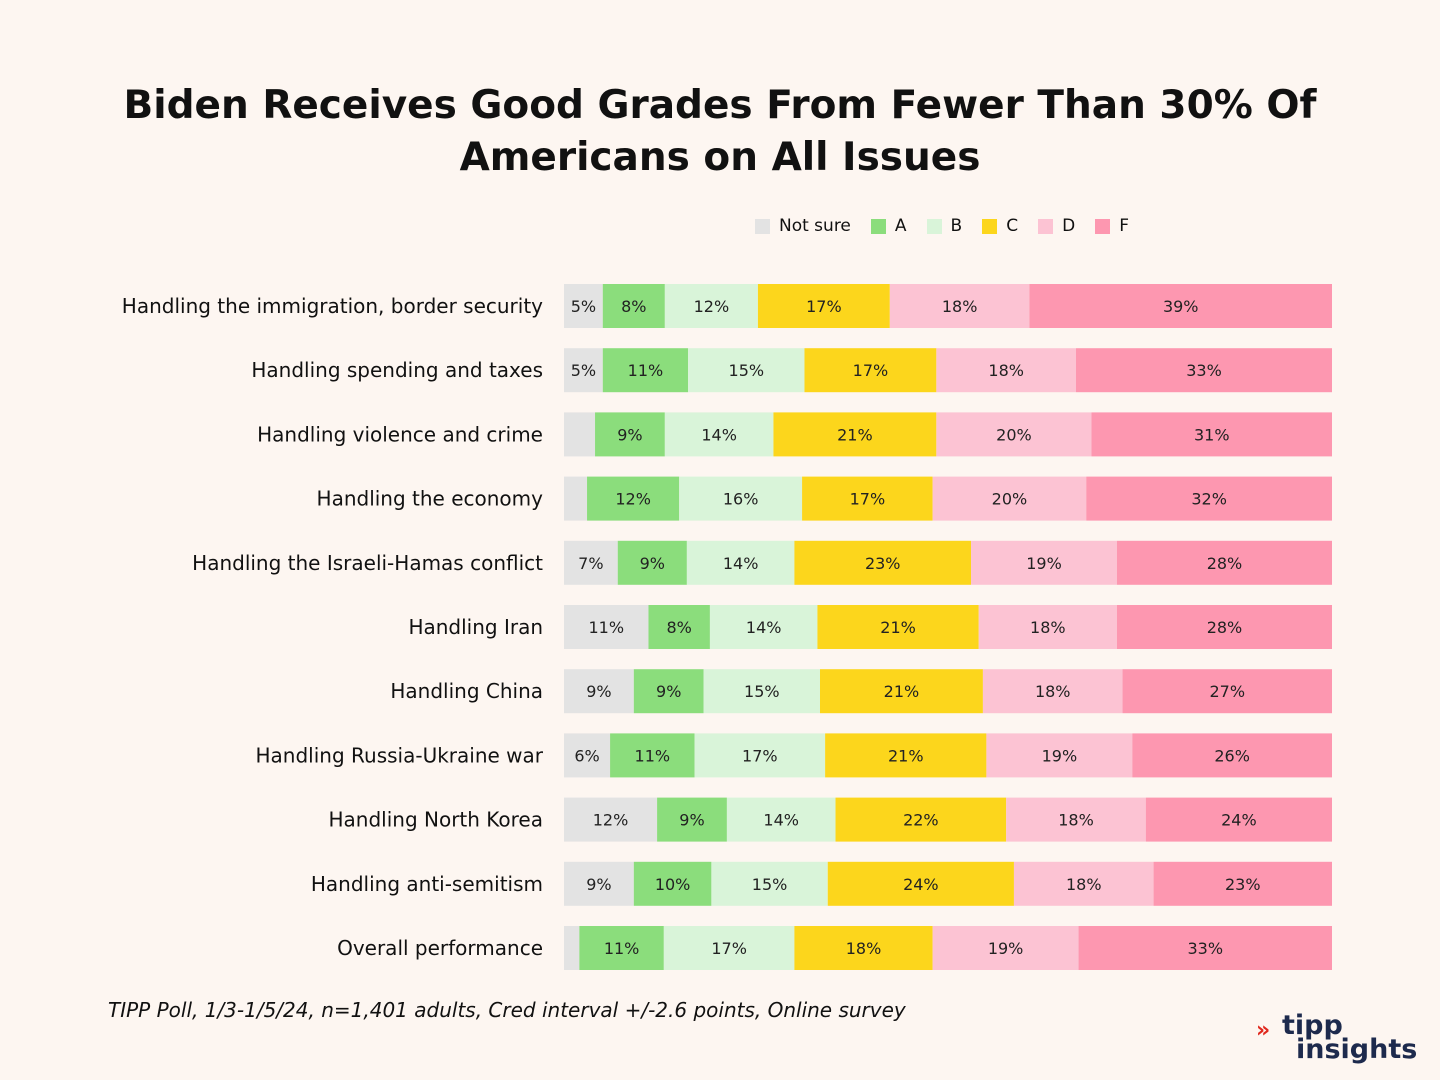 This screenshot has width=1440, height=1080. Describe the element at coordinates (440, 948) in the screenshot. I see `category-label: Overall performance` at that location.